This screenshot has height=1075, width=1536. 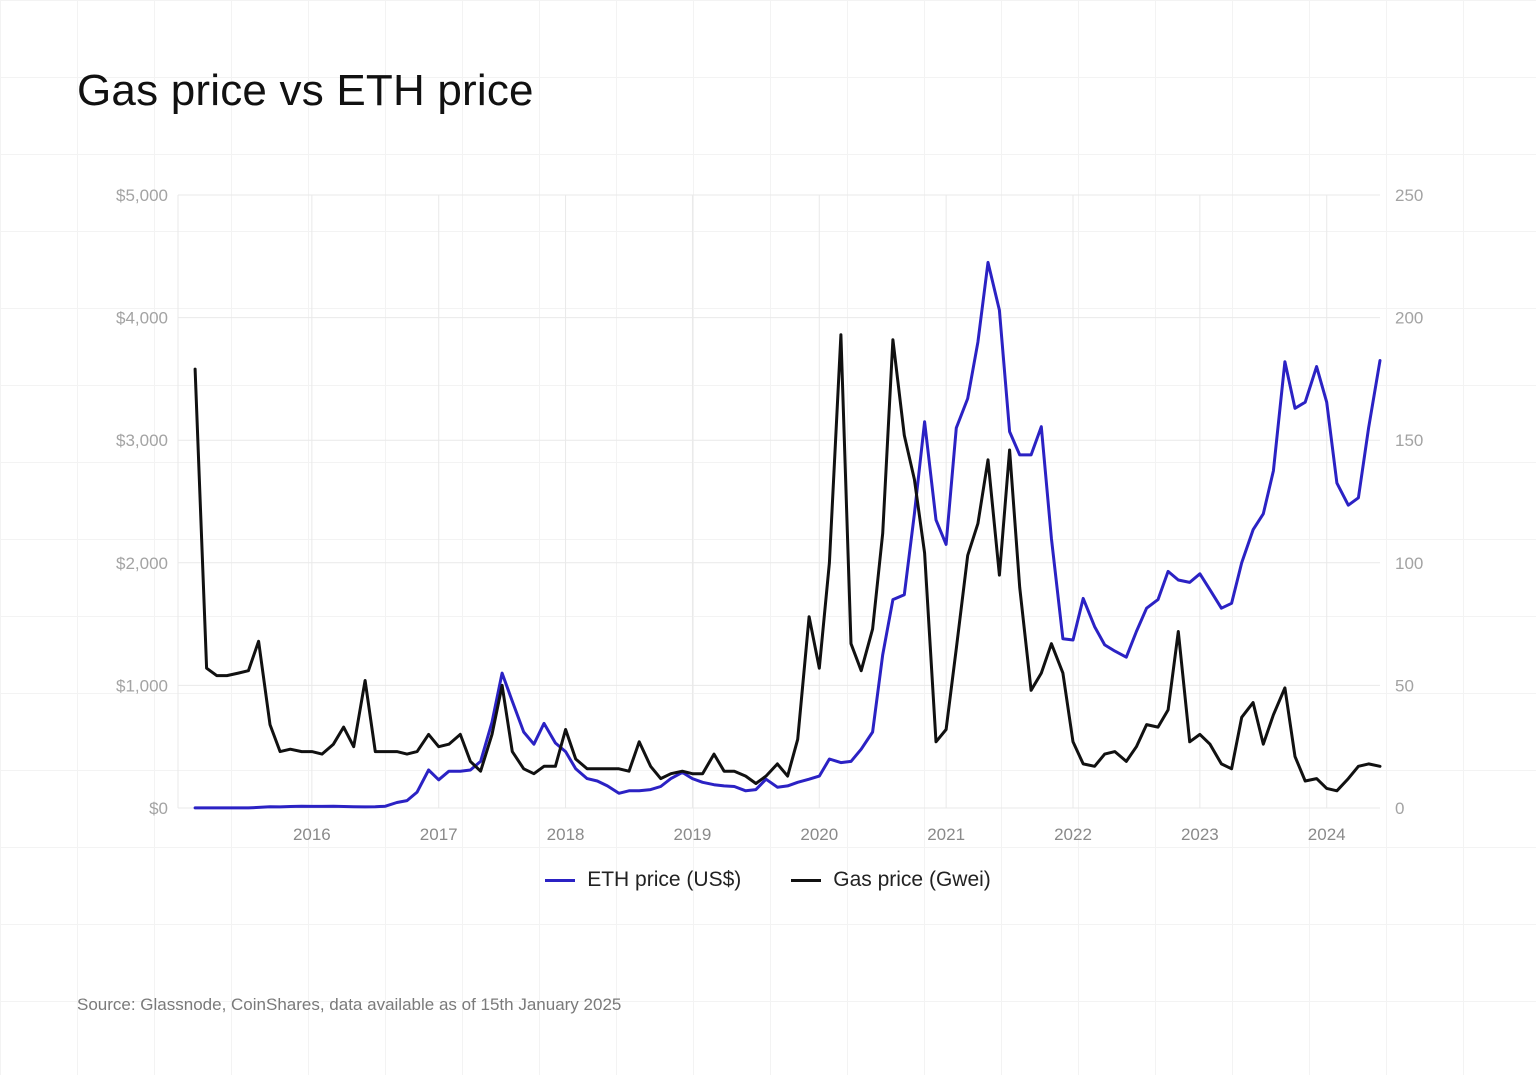 I want to click on legend-swatch-eth, so click(x=560, y=880).